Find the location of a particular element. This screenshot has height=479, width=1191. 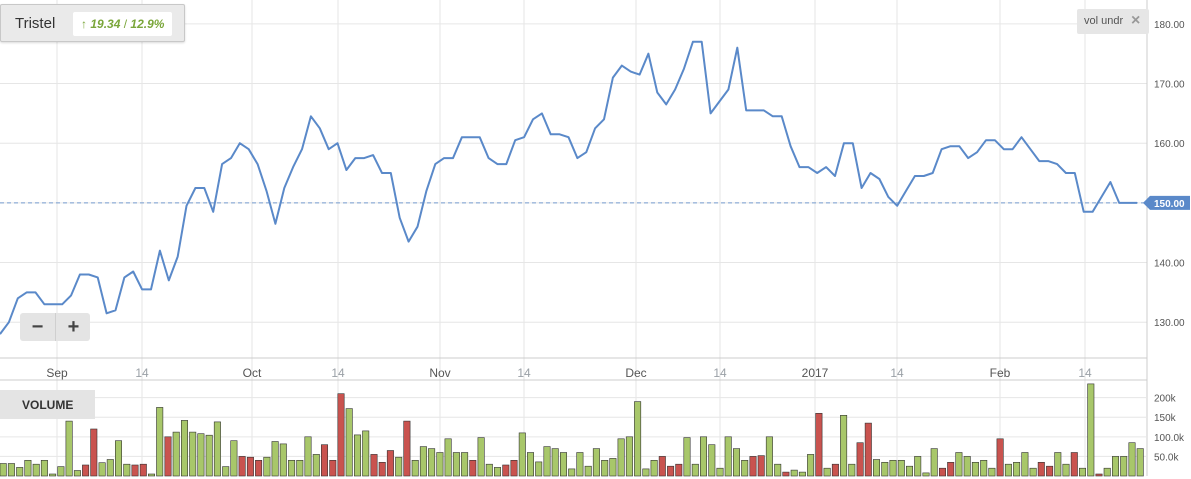

x-tick-label: Nov is located at coordinates (439, 373).